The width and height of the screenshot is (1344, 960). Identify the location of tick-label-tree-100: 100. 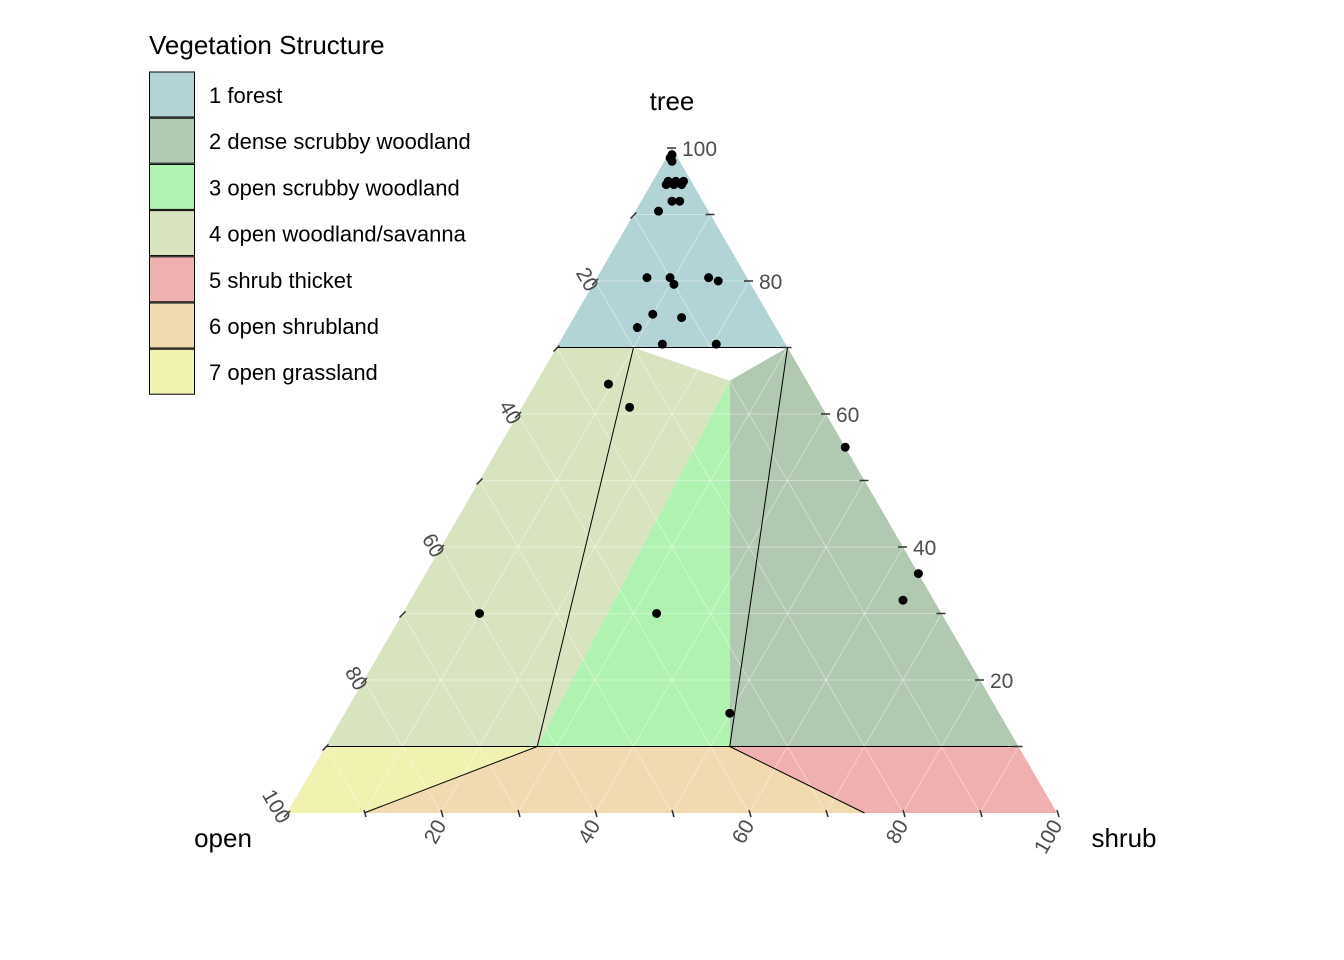
(699, 149).